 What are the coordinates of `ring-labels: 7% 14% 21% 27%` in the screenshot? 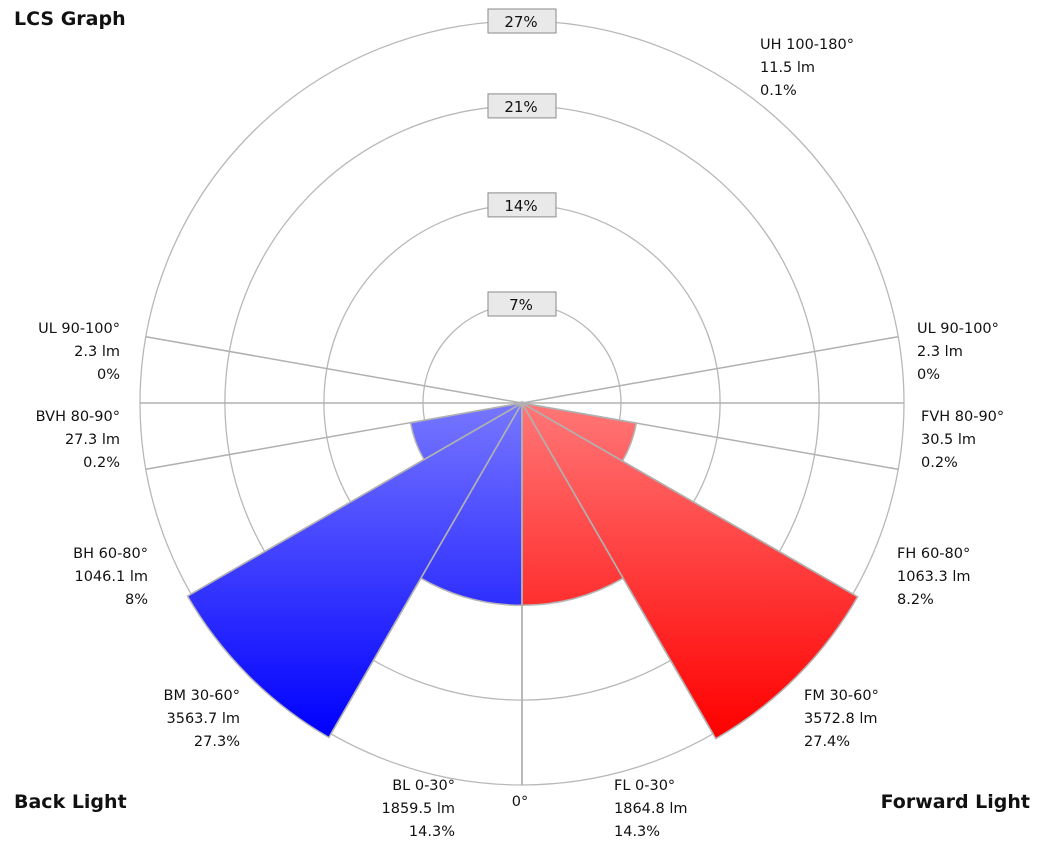 It's located at (522, 162).